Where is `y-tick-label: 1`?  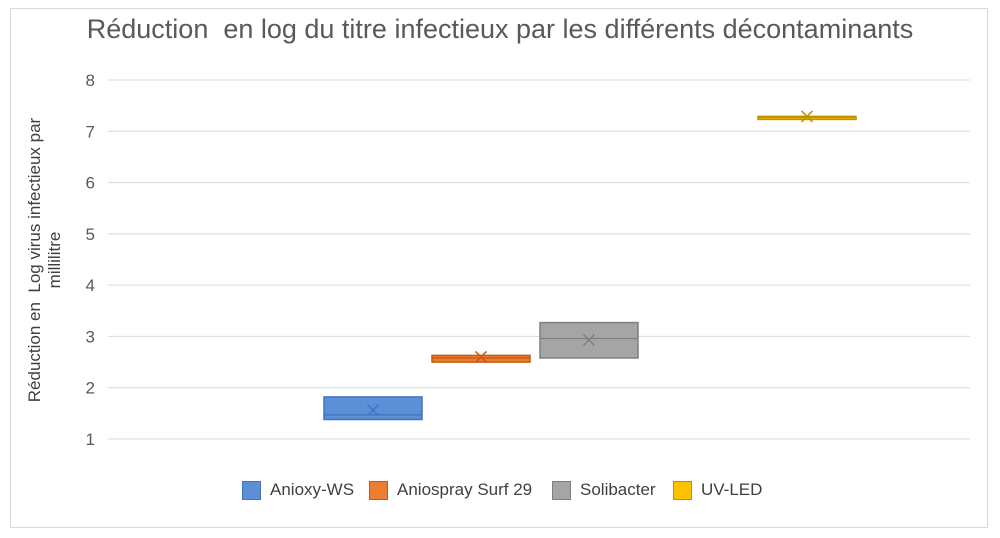
y-tick-label: 1 is located at coordinates (90, 439).